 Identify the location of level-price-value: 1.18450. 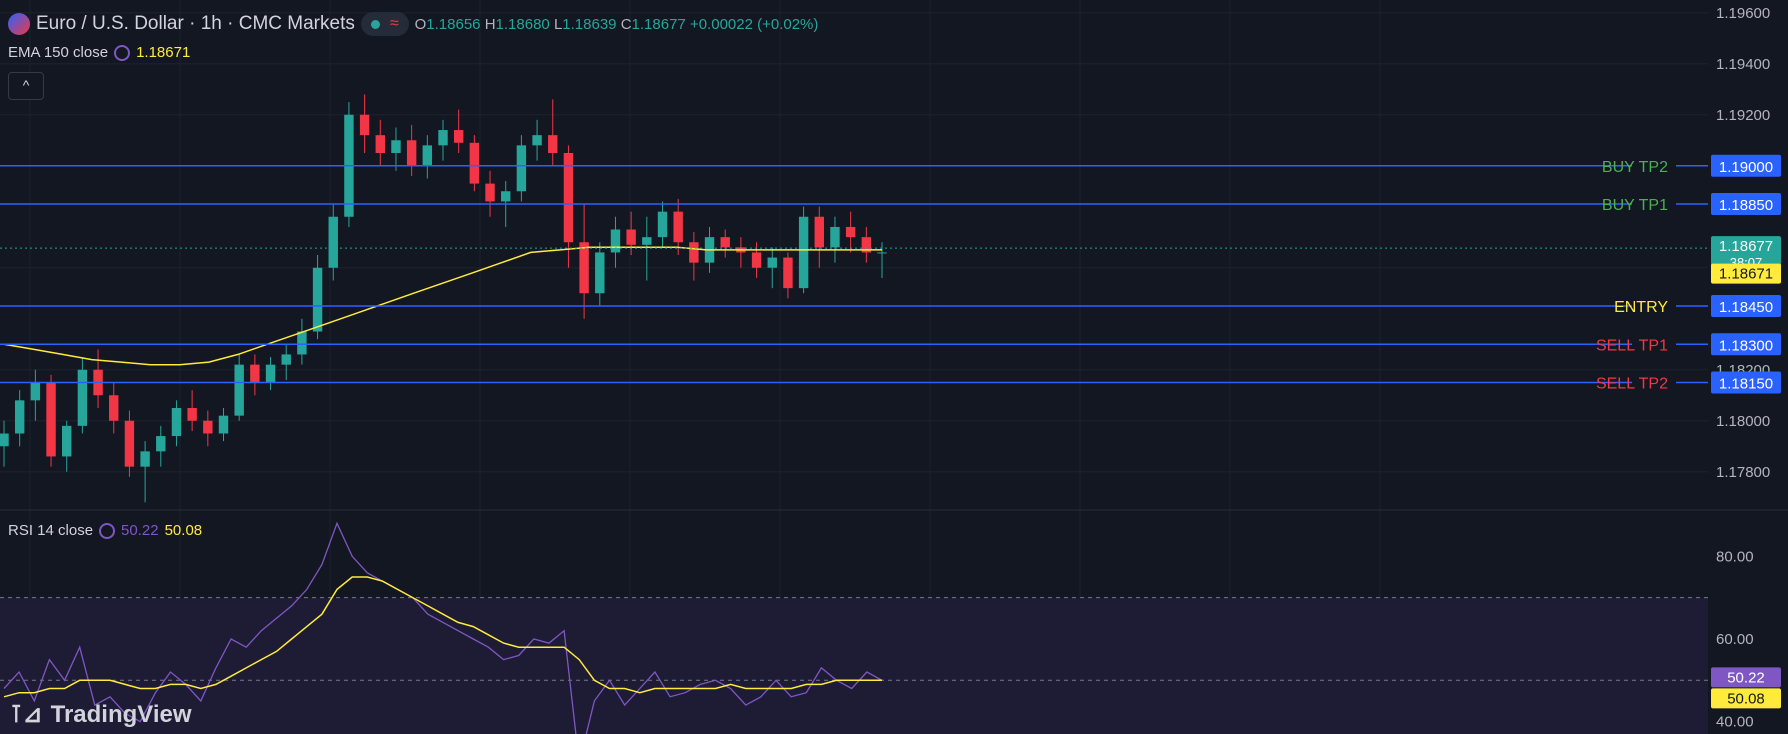
(1746, 307).